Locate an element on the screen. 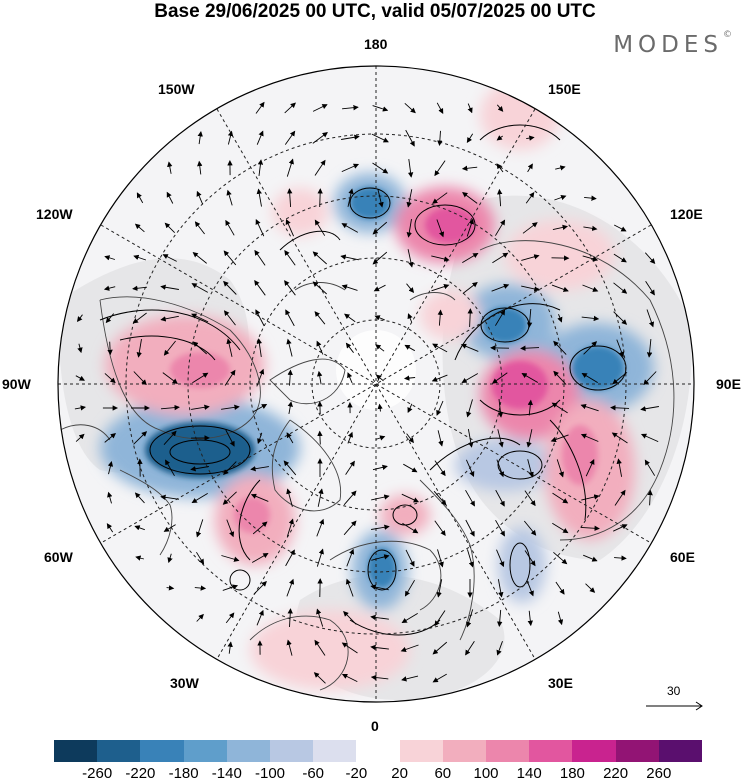 The height and width of the screenshot is (783, 750). colorbar-tick-label: 140 is located at coordinates (529, 773).